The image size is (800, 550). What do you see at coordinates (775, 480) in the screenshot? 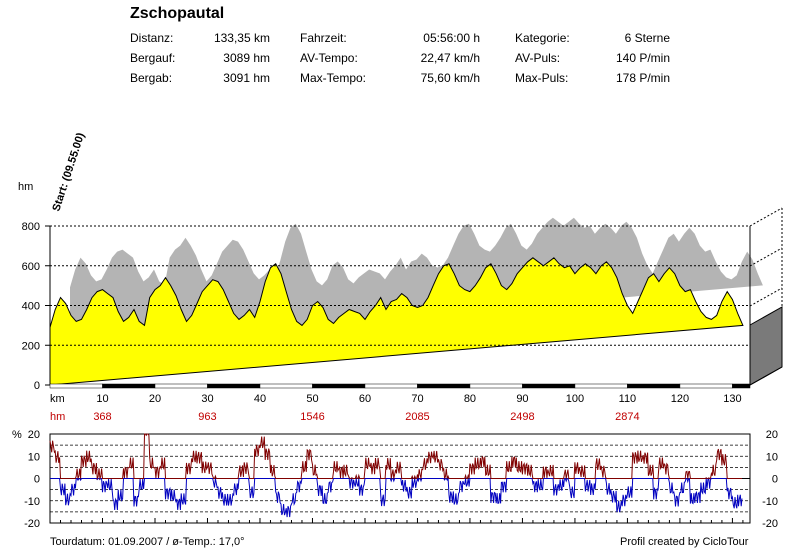
I see `gradient-tick-right: 0` at bounding box center [775, 480].